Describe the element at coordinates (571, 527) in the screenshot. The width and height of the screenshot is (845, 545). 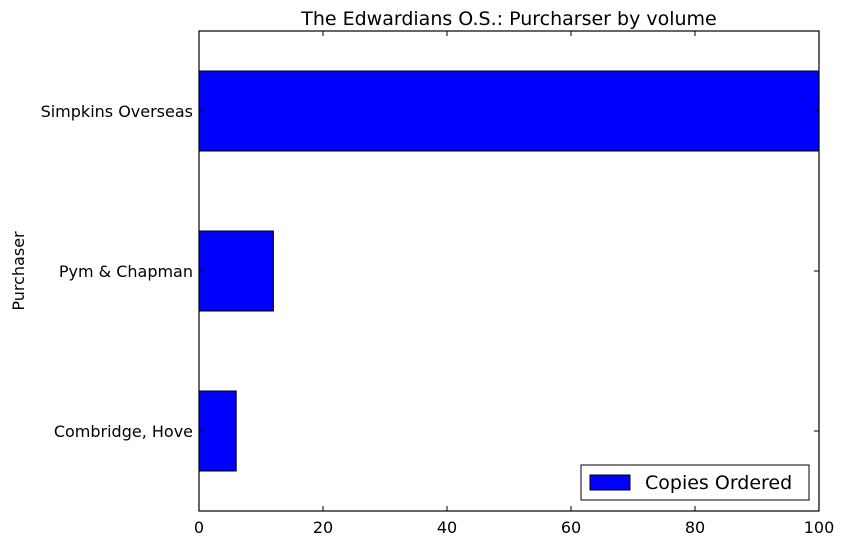
I see `x-tick-label: 60` at that location.